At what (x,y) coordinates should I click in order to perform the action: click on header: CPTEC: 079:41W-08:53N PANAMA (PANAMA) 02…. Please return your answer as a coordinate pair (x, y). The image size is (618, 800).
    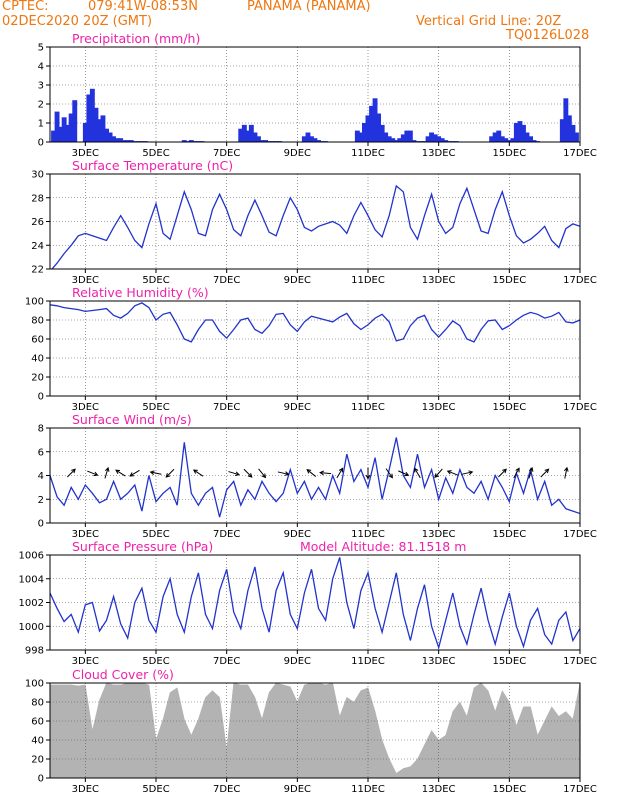
    Looking at the image, I should click on (309, 24).